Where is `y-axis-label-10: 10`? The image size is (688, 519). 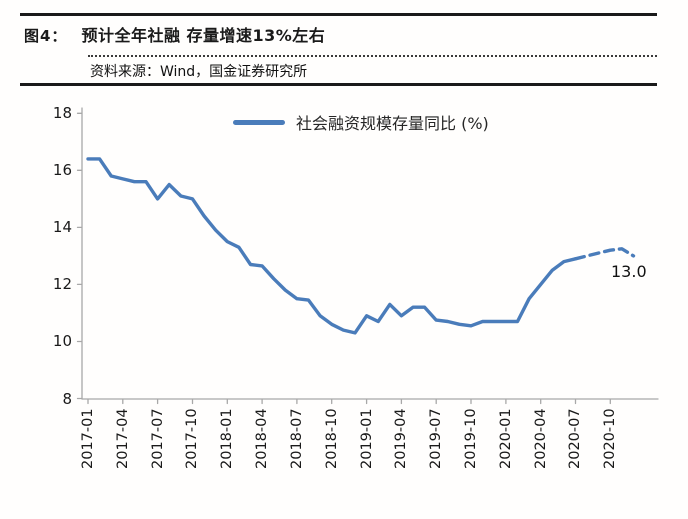 y-axis-label-10: 10 is located at coordinates (62, 341).